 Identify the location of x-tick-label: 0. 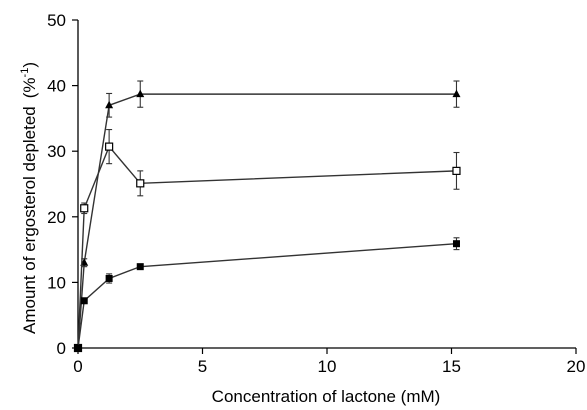
(77, 366).